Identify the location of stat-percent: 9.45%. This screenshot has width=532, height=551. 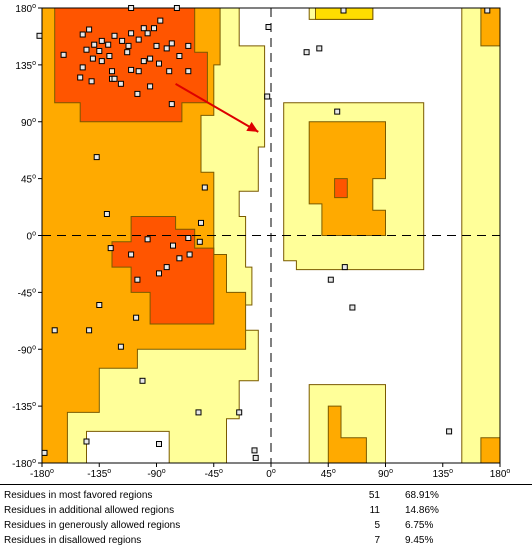
(419, 540).